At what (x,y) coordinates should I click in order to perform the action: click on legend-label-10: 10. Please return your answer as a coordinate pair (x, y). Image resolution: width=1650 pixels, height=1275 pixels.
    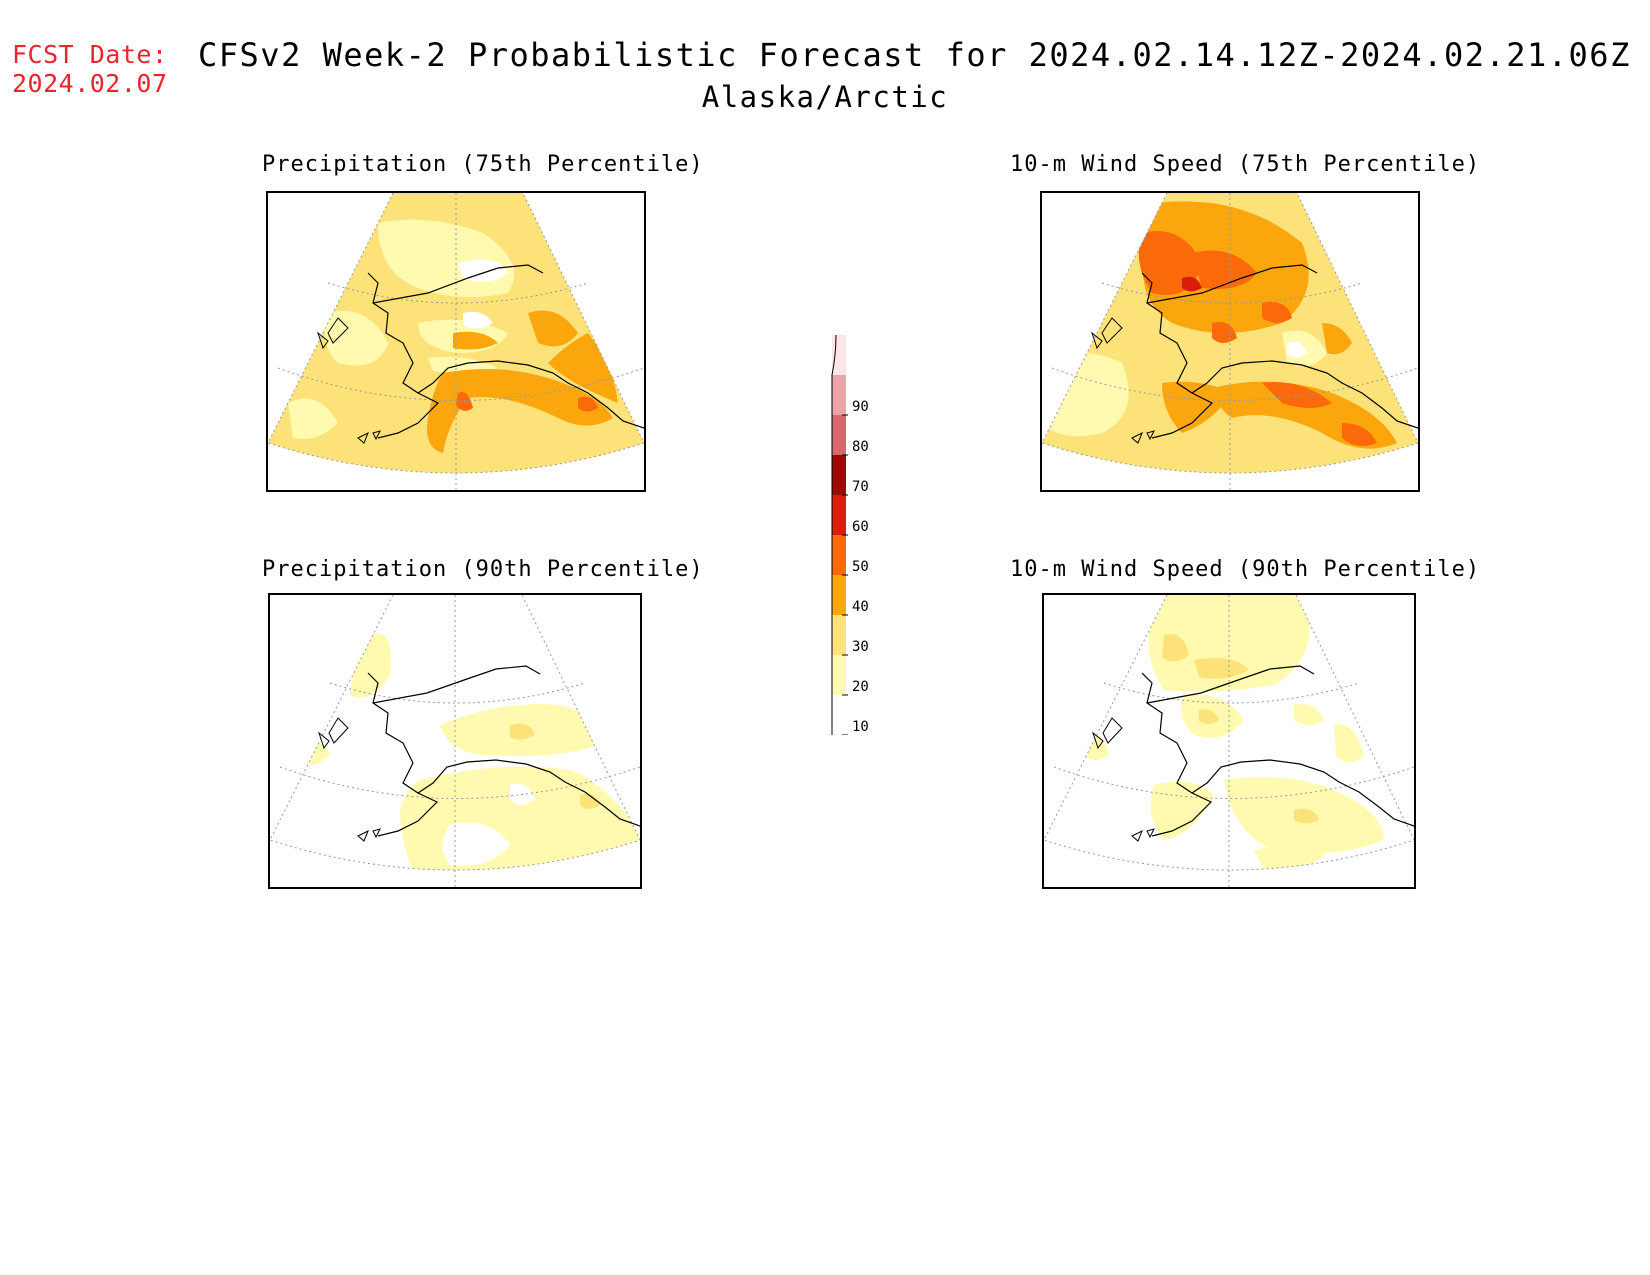
    Looking at the image, I should click on (860, 727).